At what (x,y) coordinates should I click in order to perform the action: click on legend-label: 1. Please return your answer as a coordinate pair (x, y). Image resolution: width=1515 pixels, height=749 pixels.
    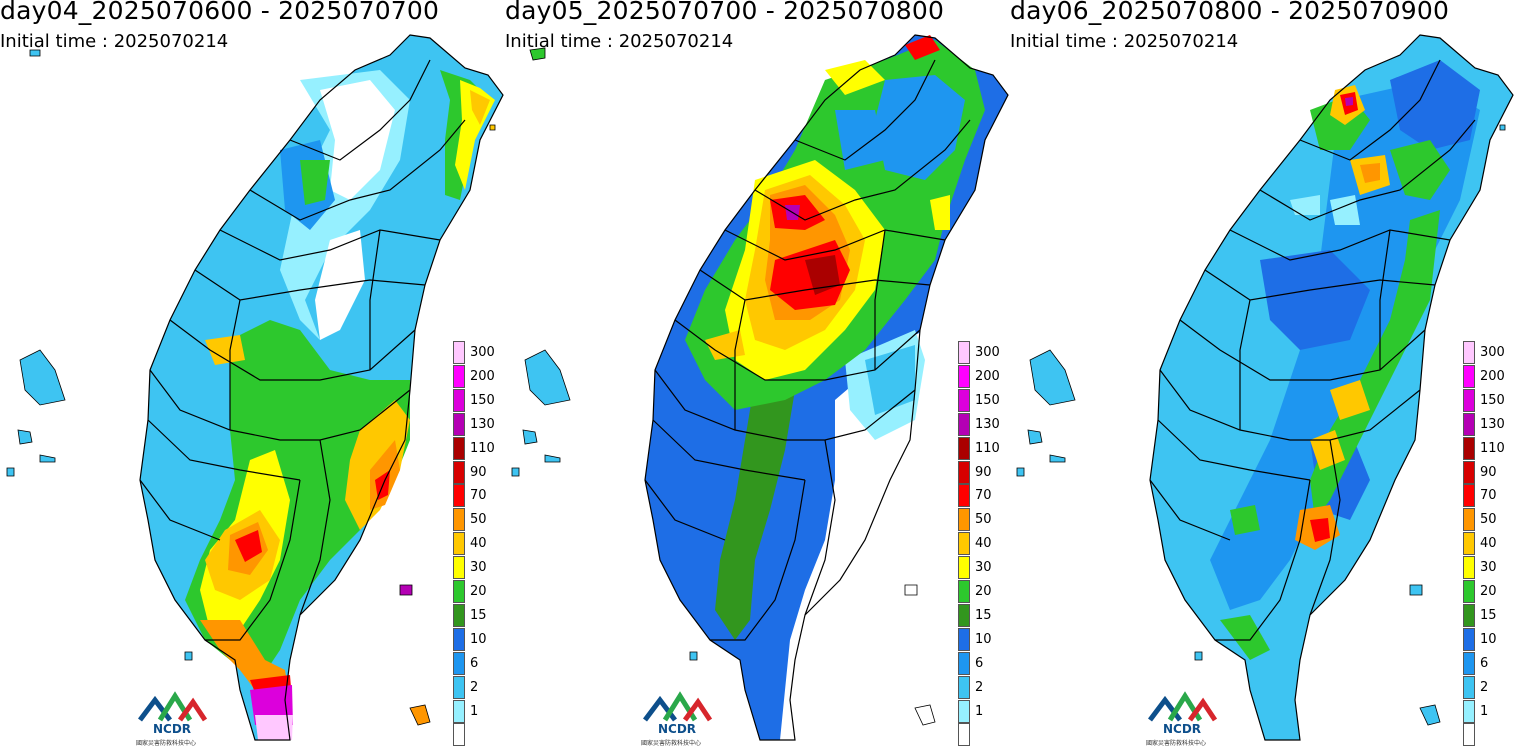
    Looking at the image, I should click on (979, 711).